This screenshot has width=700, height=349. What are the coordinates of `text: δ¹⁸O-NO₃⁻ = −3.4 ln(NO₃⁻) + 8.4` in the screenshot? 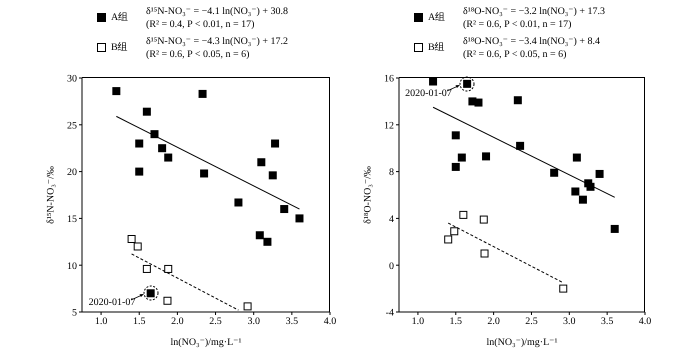 It's located at (531, 41).